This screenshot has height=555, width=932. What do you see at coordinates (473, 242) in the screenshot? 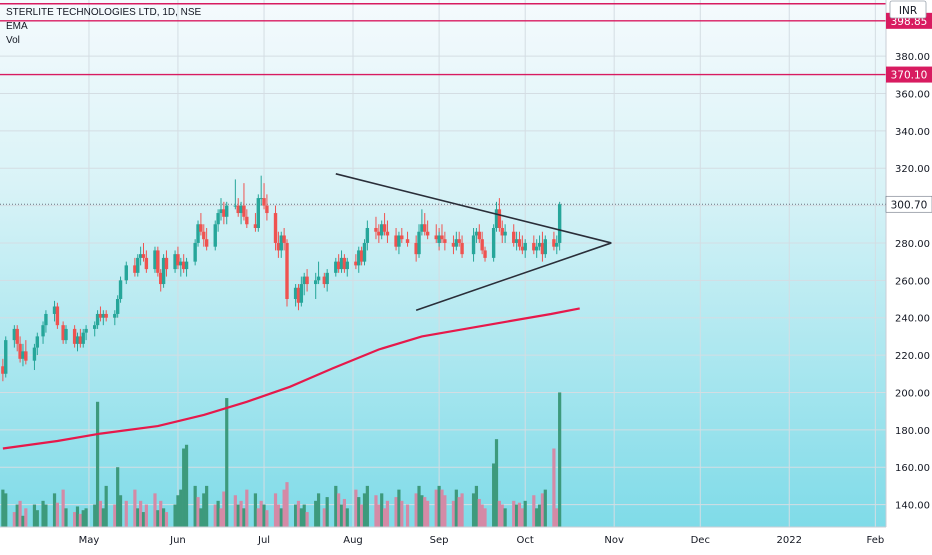
I see `trendlines` at bounding box center [473, 242].